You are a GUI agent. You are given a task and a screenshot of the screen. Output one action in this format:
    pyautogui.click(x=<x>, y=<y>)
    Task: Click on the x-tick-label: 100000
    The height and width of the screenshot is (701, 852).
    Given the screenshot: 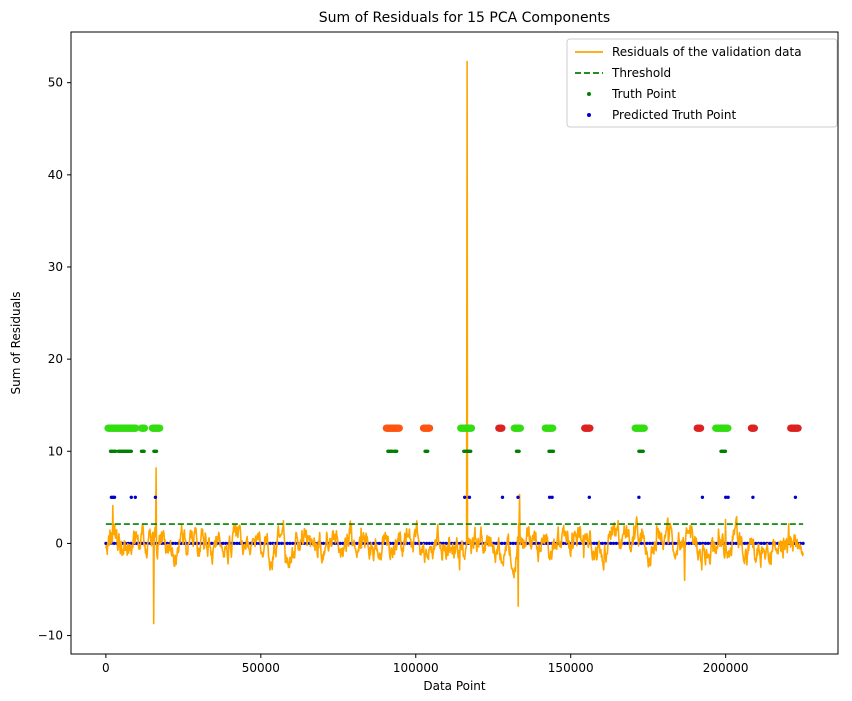 What is the action you would take?
    pyautogui.click(x=416, y=668)
    